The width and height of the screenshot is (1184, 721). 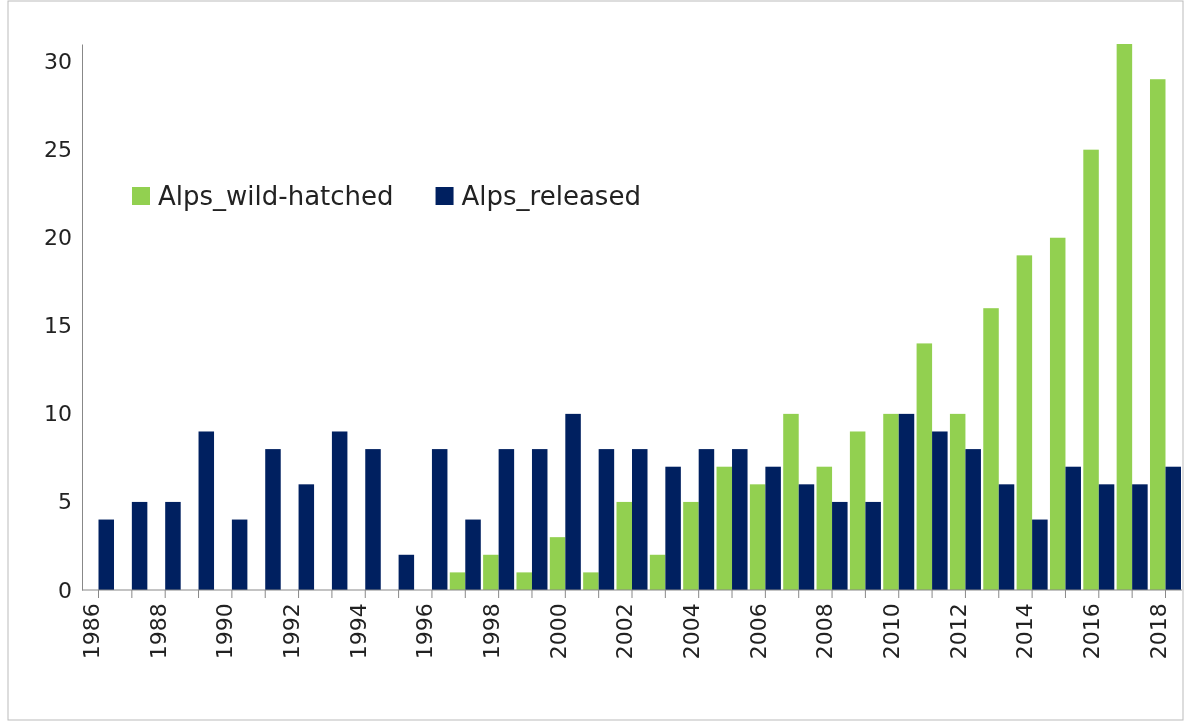 I want to click on y-tick-label: 0, so click(x=65, y=590).